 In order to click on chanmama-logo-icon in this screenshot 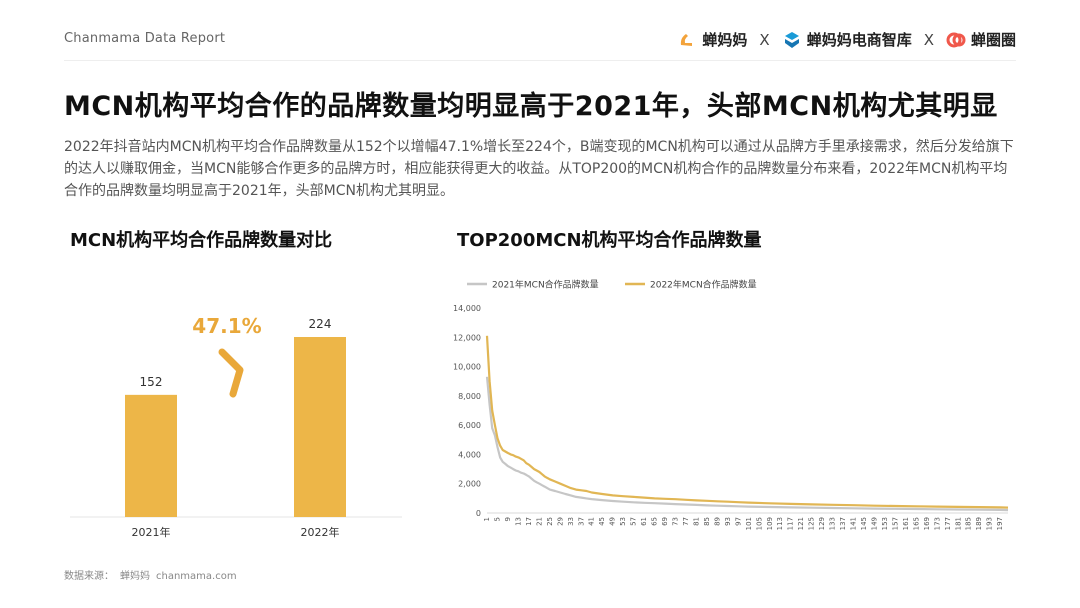, I will do `click(687, 39)`.